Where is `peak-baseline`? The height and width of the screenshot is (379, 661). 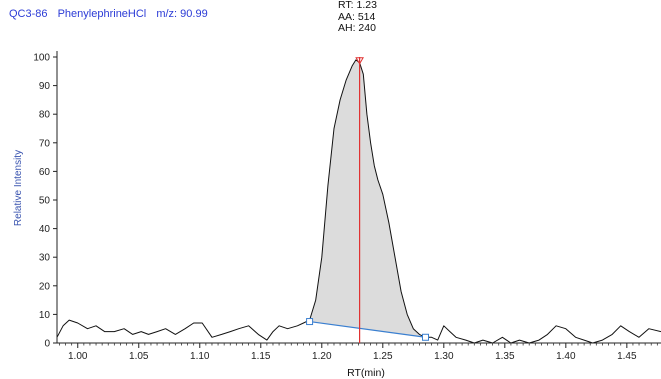 peak-baseline is located at coordinates (367, 329).